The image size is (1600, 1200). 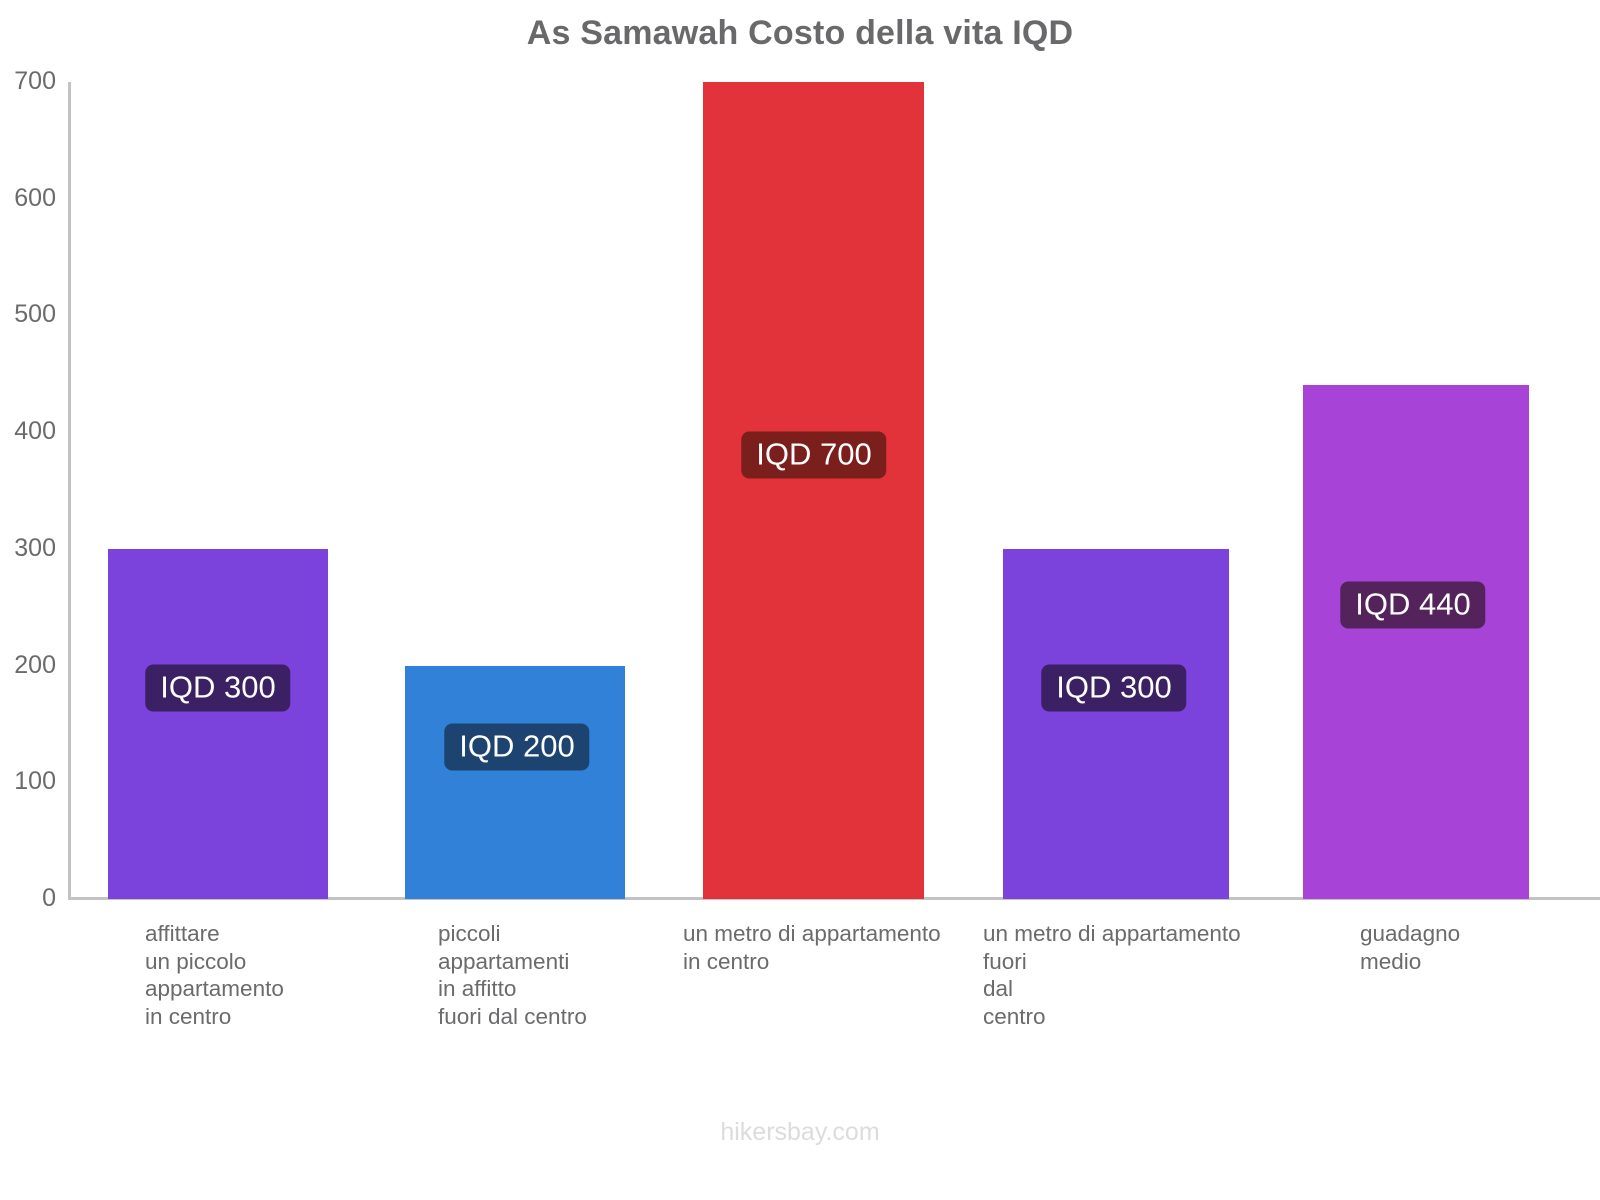 What do you see at coordinates (800, 33) in the screenshot?
I see `chart-title: As Samawah Costo della vita IQD` at bounding box center [800, 33].